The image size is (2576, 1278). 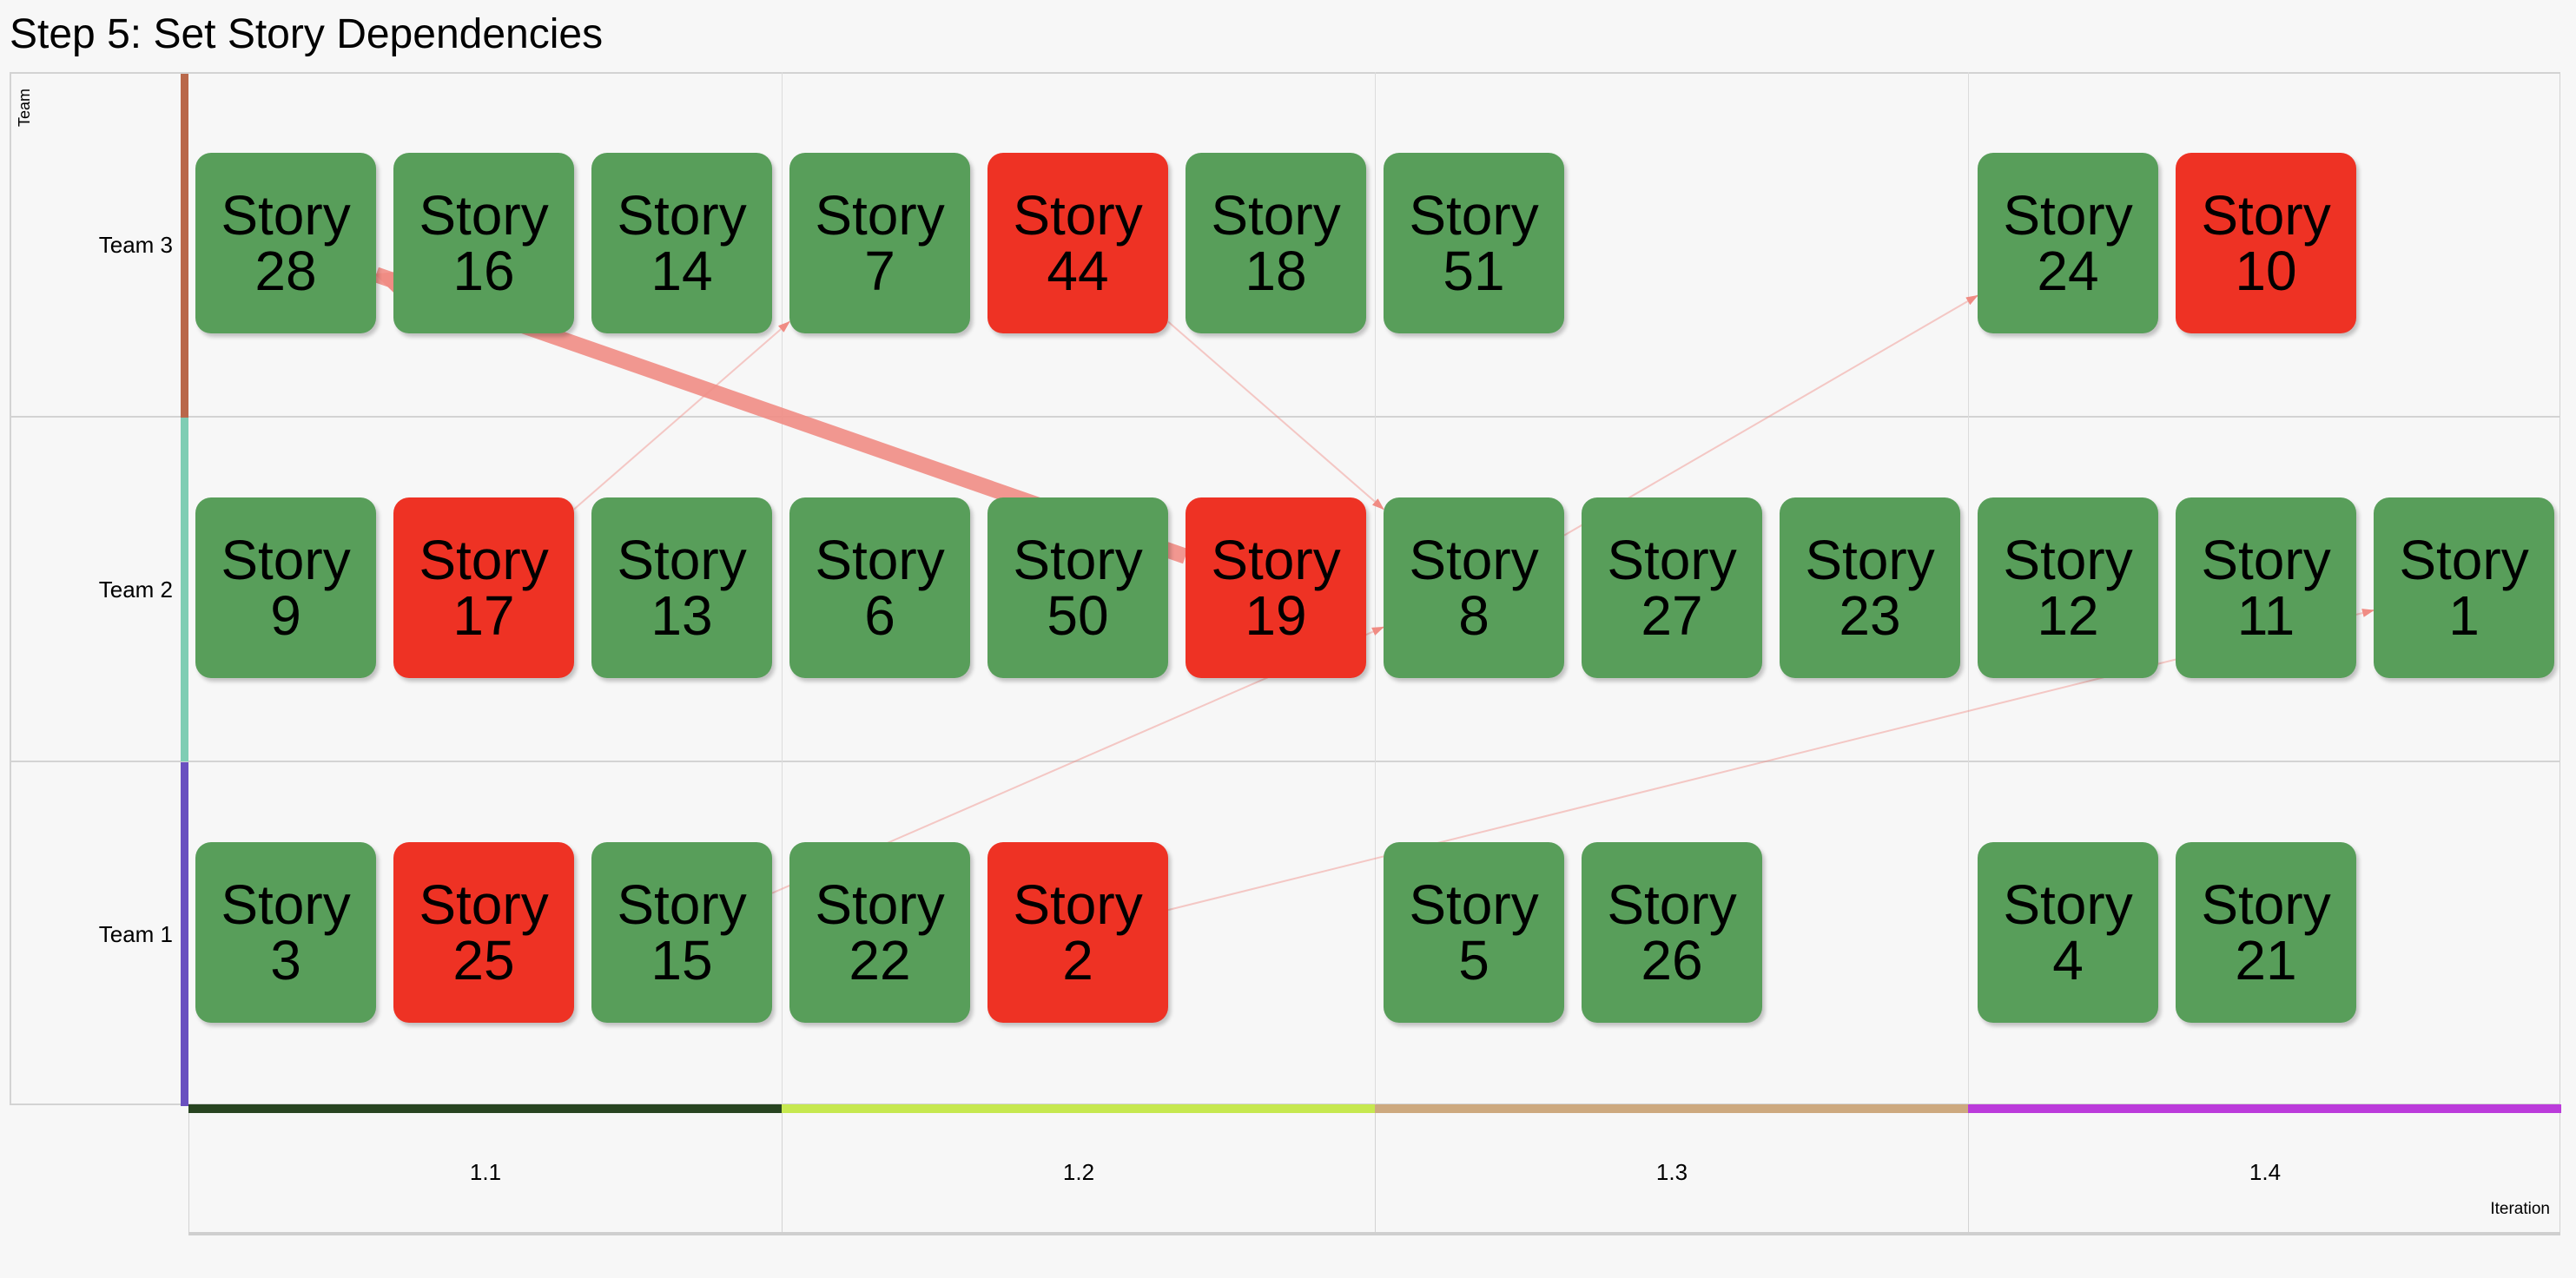 I want to click on story-card-9: Story 9, so click(x=285, y=587).